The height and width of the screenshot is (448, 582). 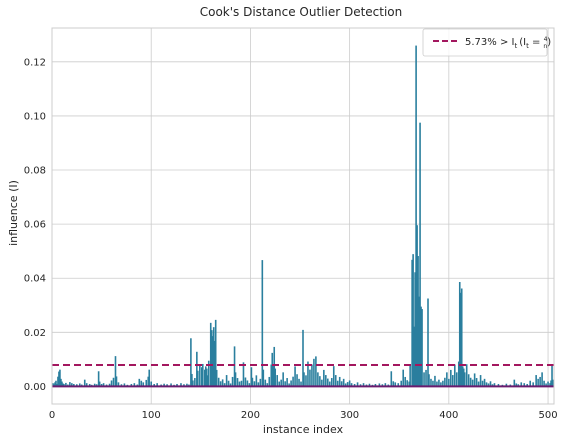 I want to click on x-tick-label: 200, so click(x=250, y=415).